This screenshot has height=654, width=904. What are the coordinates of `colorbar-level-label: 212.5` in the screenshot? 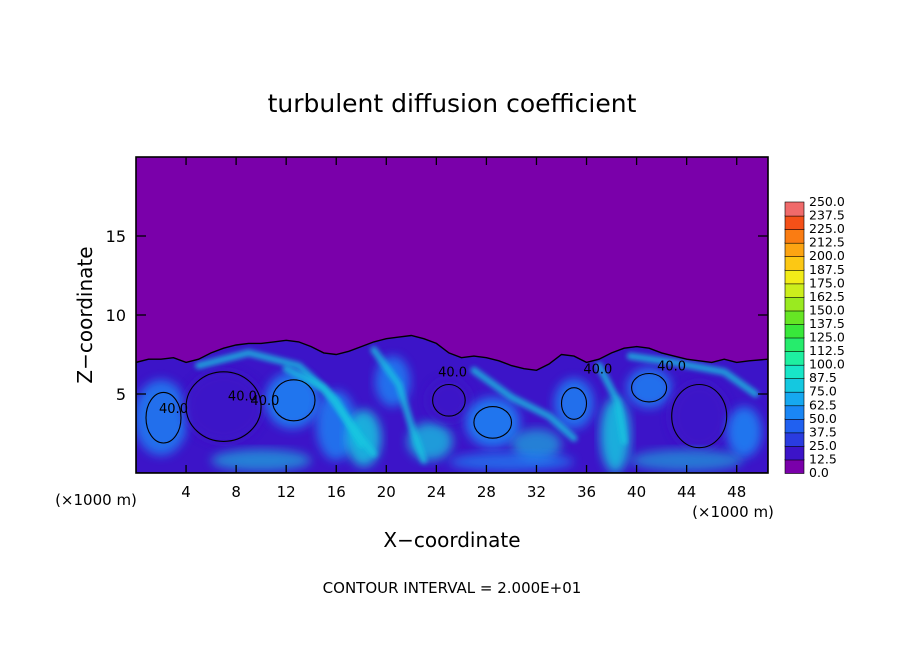 It's located at (827, 242).